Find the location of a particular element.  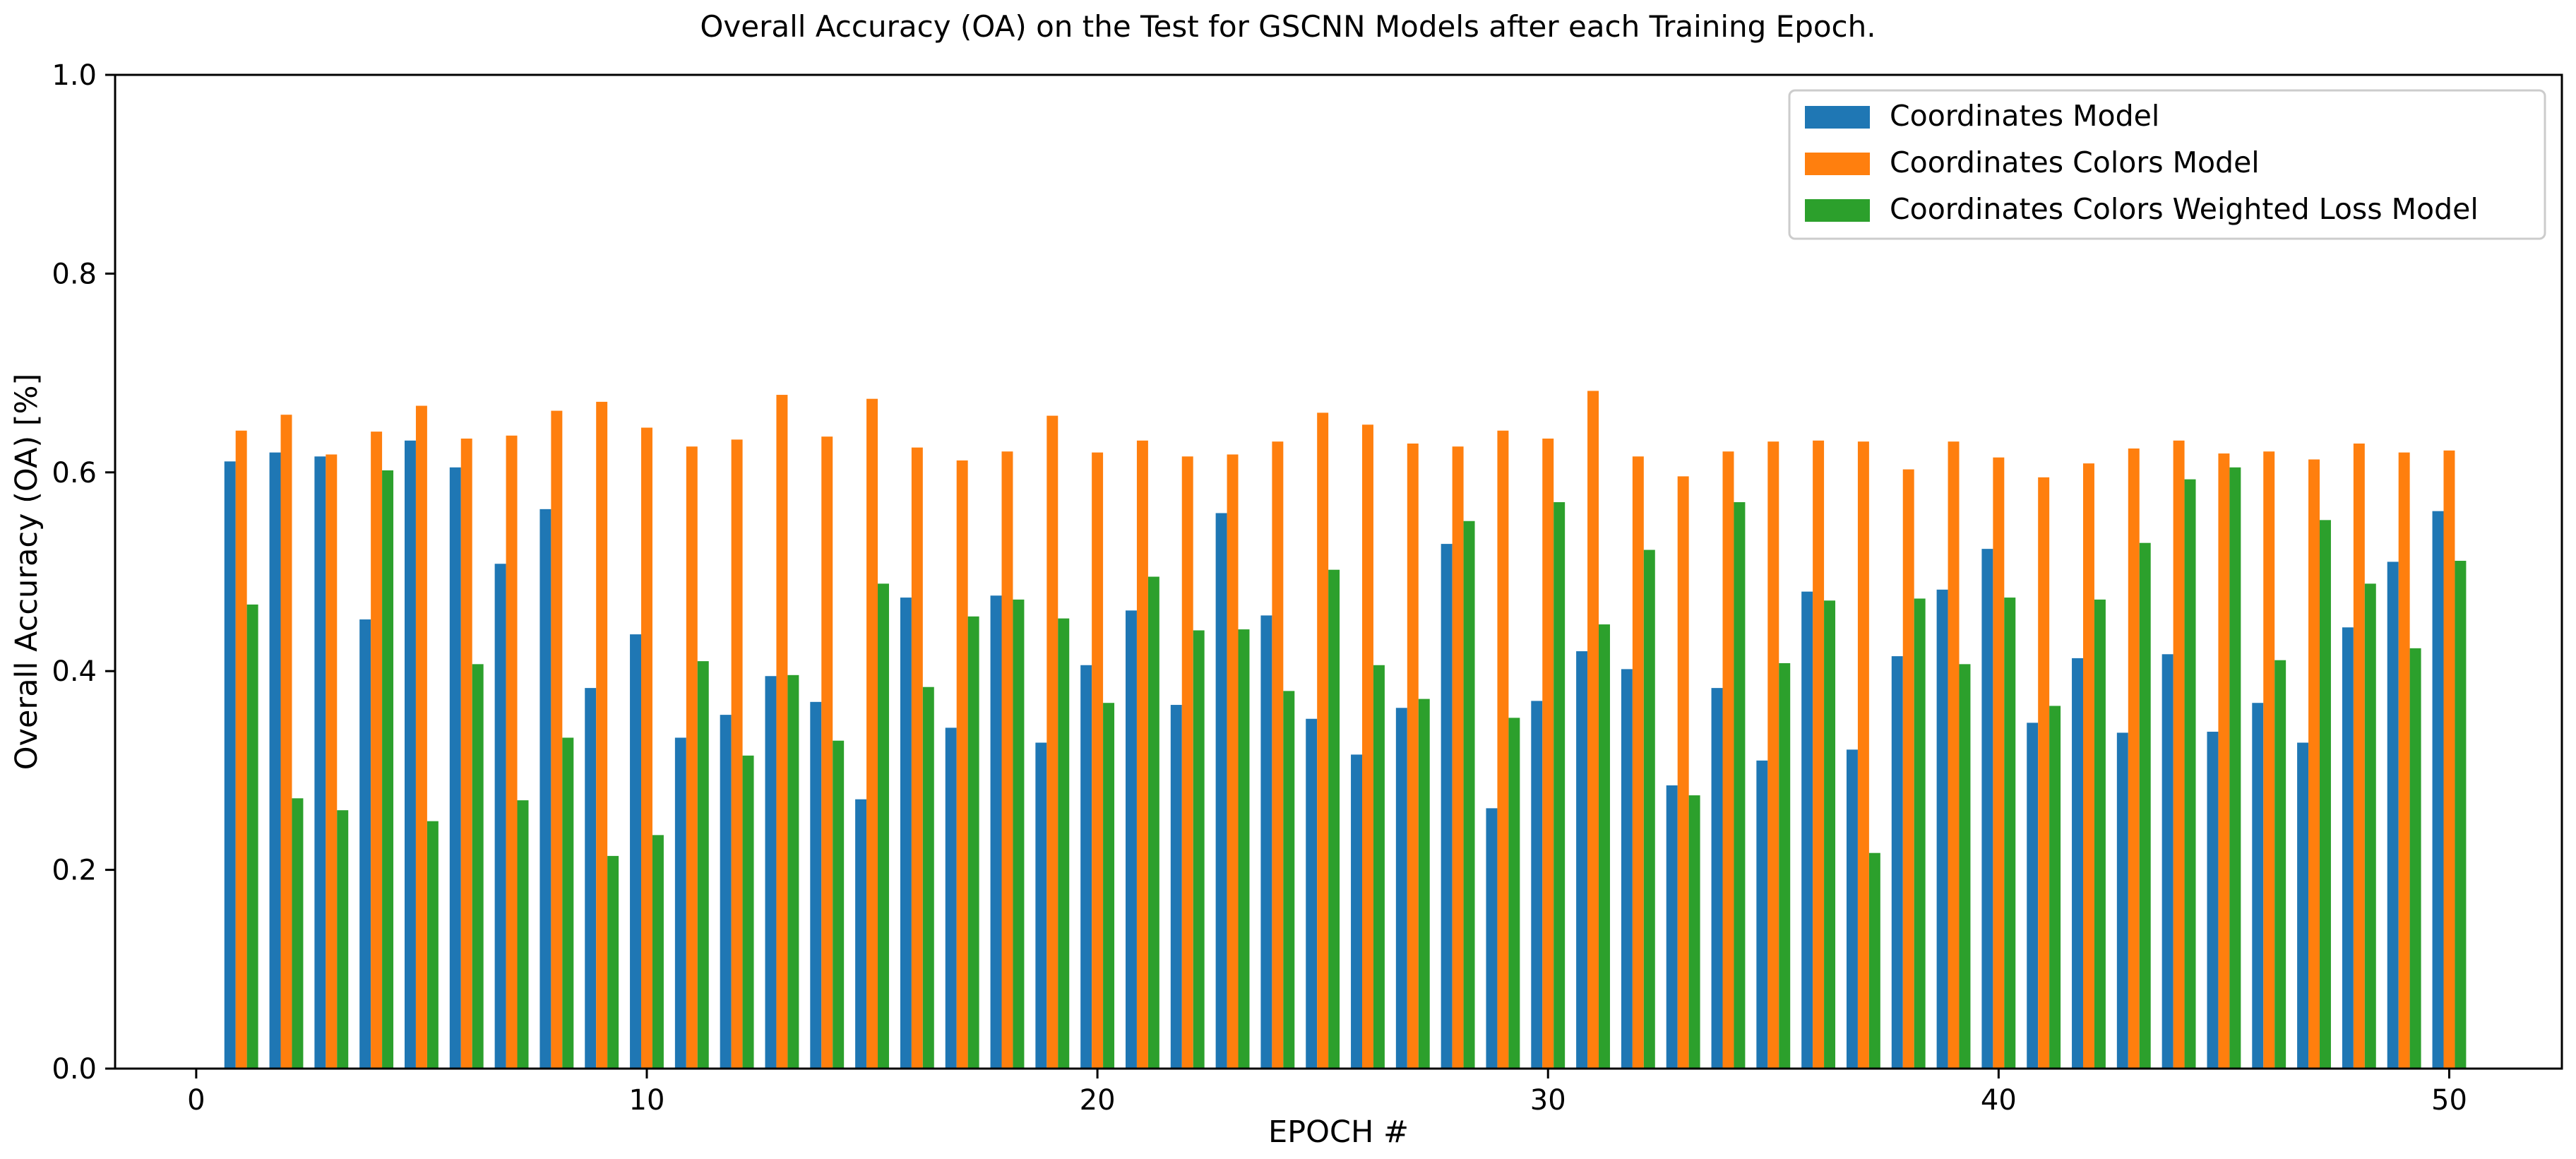

x-axis-title: EPOCH # is located at coordinates (1338, 1132).